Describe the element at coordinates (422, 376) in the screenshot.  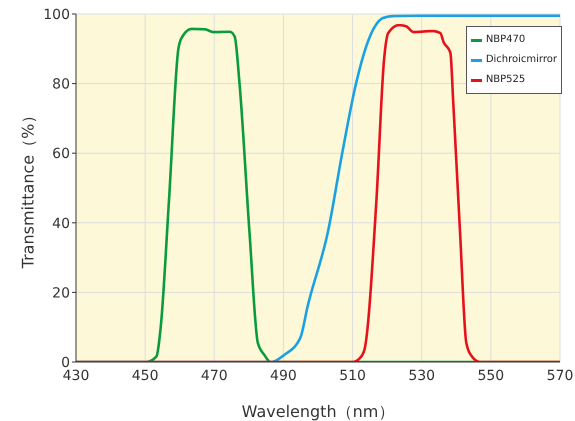
I see `x-tick-label: 530` at that location.